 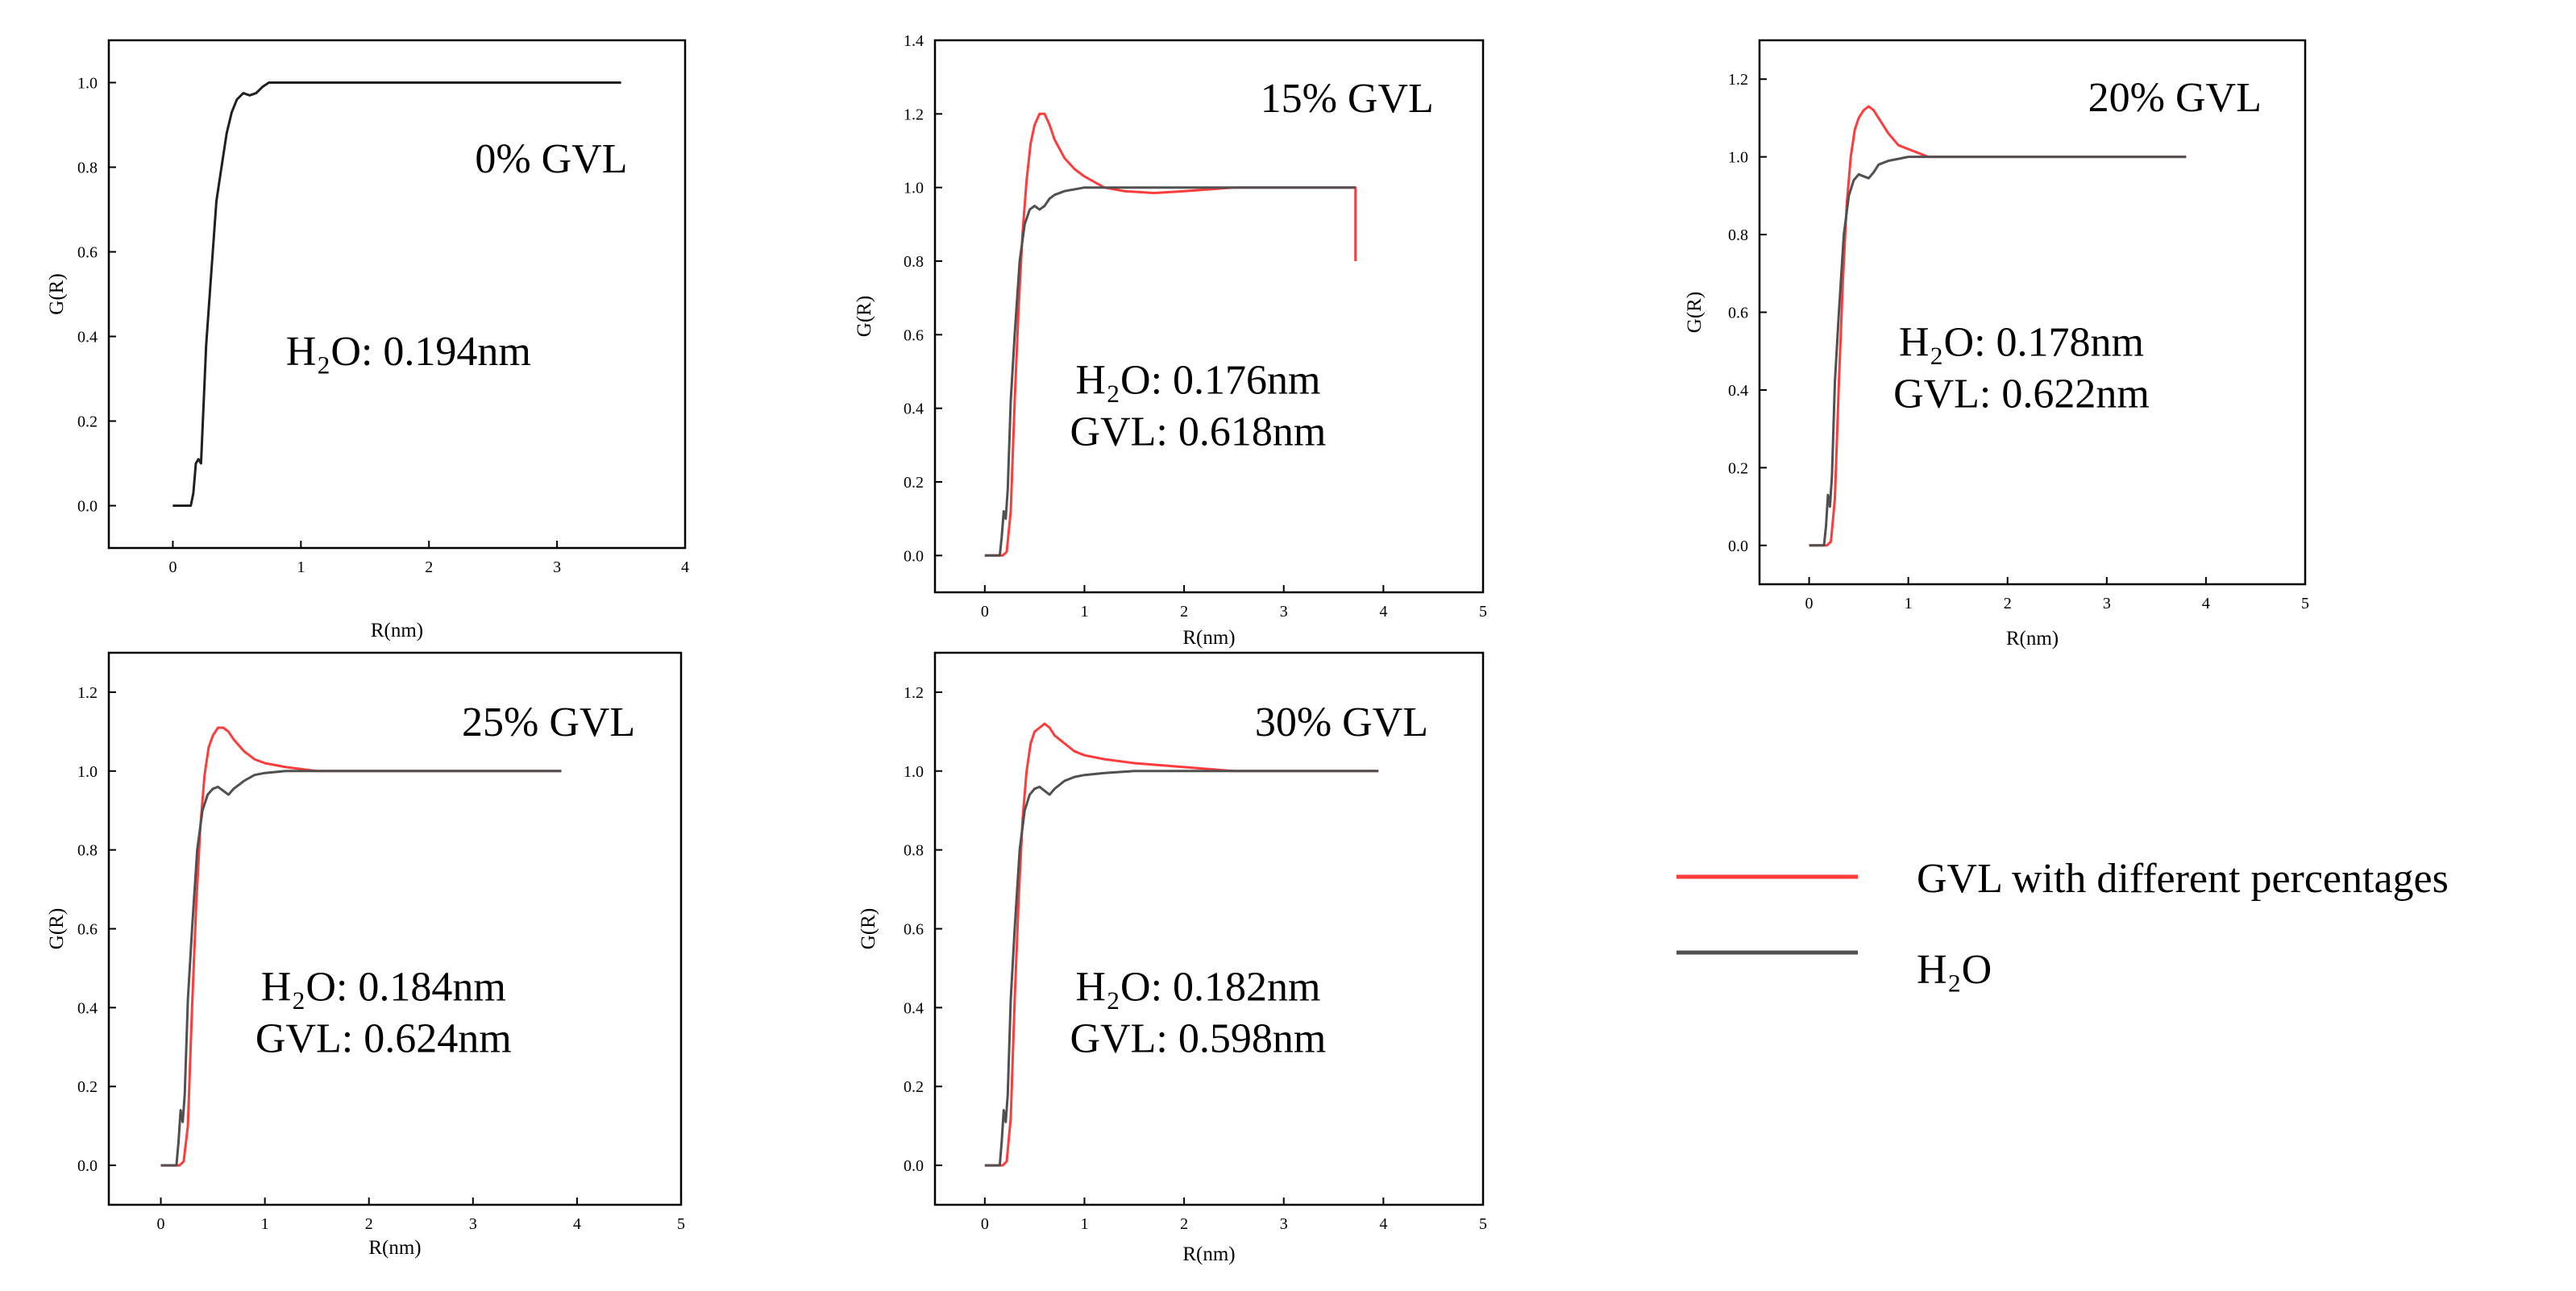 I want to click on annotation-text: H₂O: 0.184nm, so click(x=383, y=988).